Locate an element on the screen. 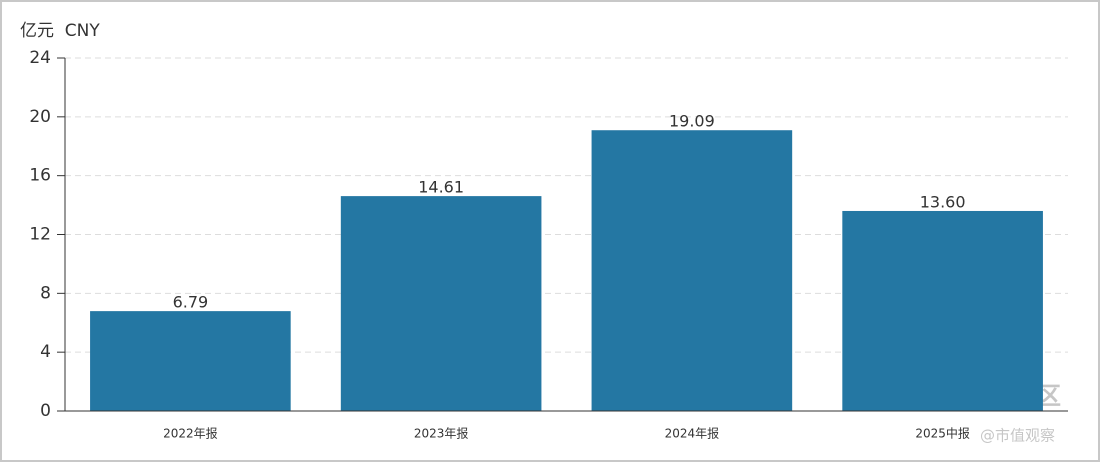  y-tick-label: 12 is located at coordinates (40, 235).